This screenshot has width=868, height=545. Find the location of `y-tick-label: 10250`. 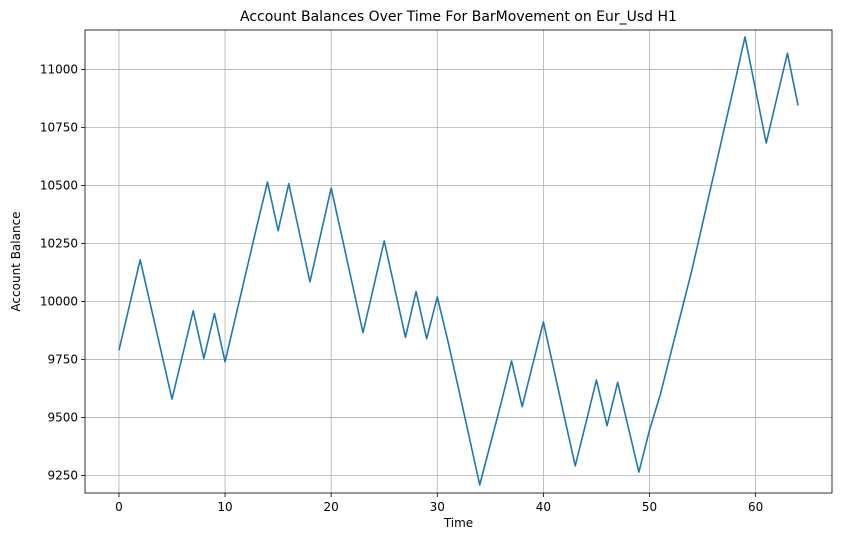

y-tick-label: 10250 is located at coordinates (59, 244).